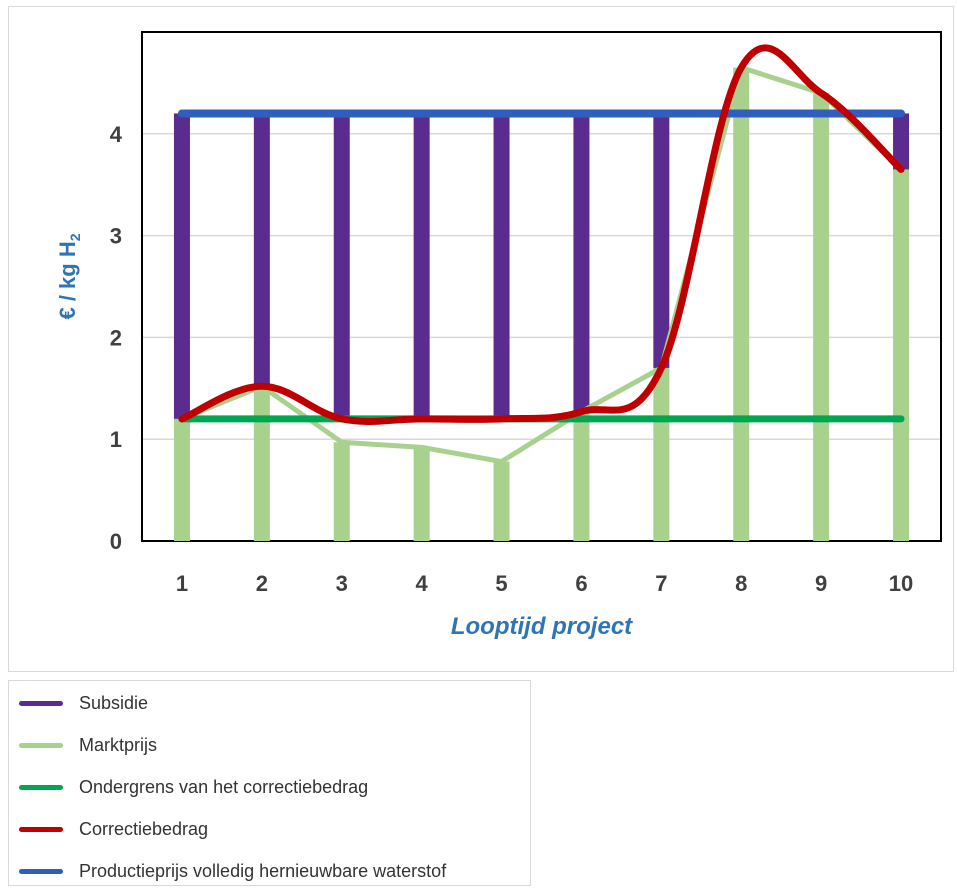 The image size is (957, 888). What do you see at coordinates (41, 787) in the screenshot?
I see `legend-swatch-ondergrens` at bounding box center [41, 787].